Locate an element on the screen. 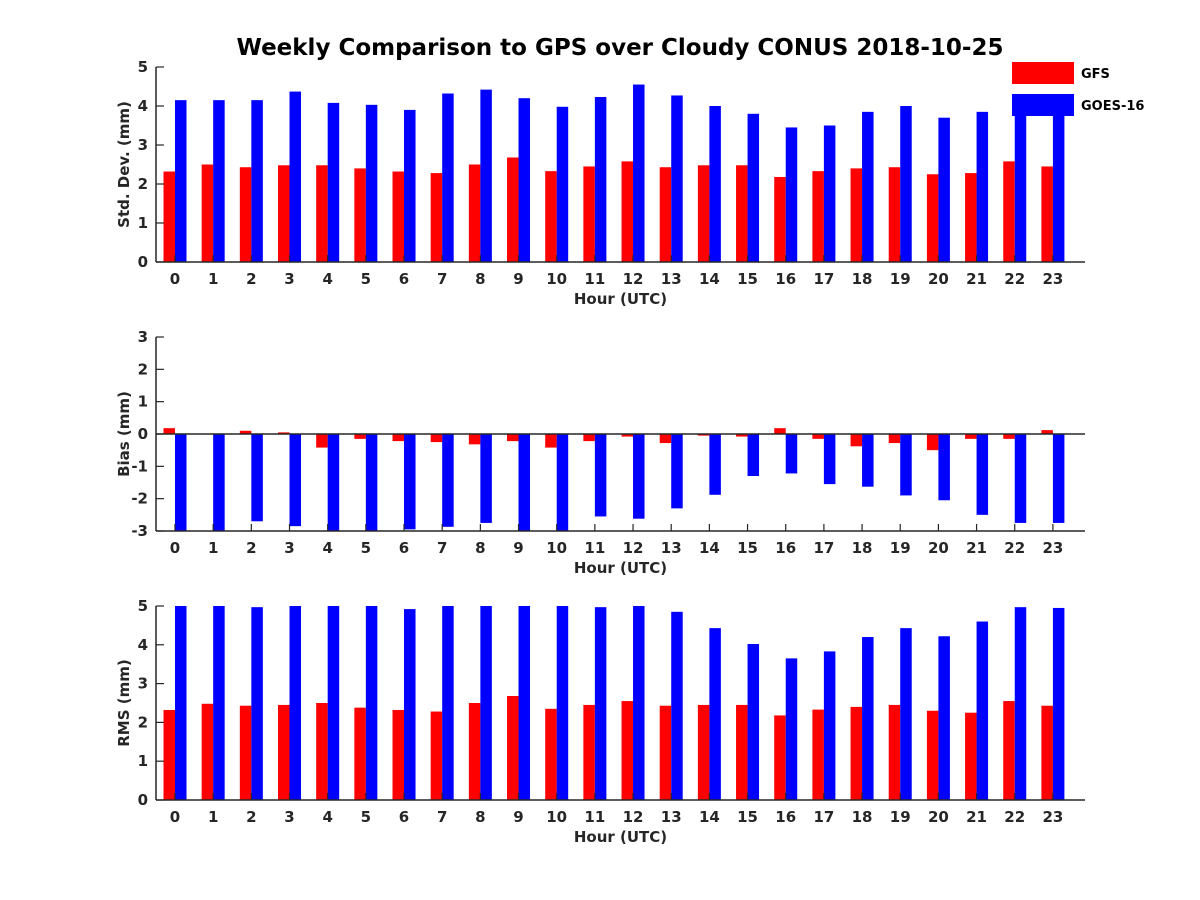  x-tick-label: 20 is located at coordinates (938, 279).